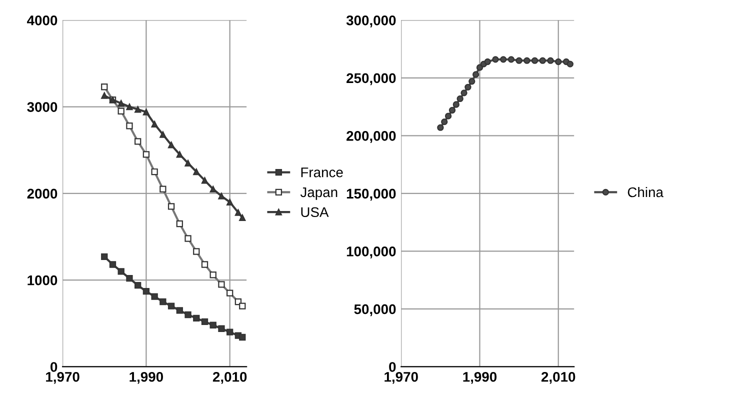  What do you see at coordinates (371, 21) in the screenshot?
I see `y-tick-label: 300,000` at bounding box center [371, 21].